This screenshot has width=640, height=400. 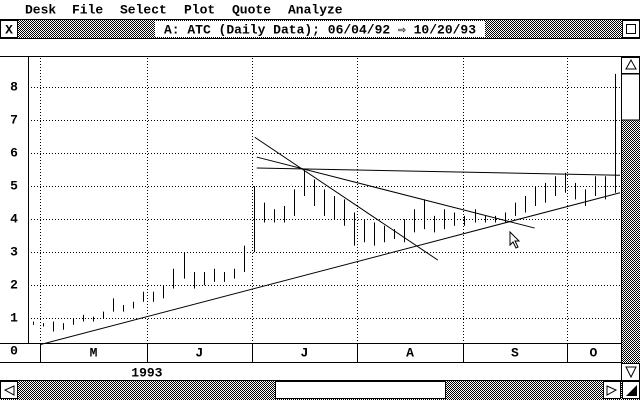 What do you see at coordinates (515, 239) in the screenshot?
I see `mouse-cursor` at bounding box center [515, 239].